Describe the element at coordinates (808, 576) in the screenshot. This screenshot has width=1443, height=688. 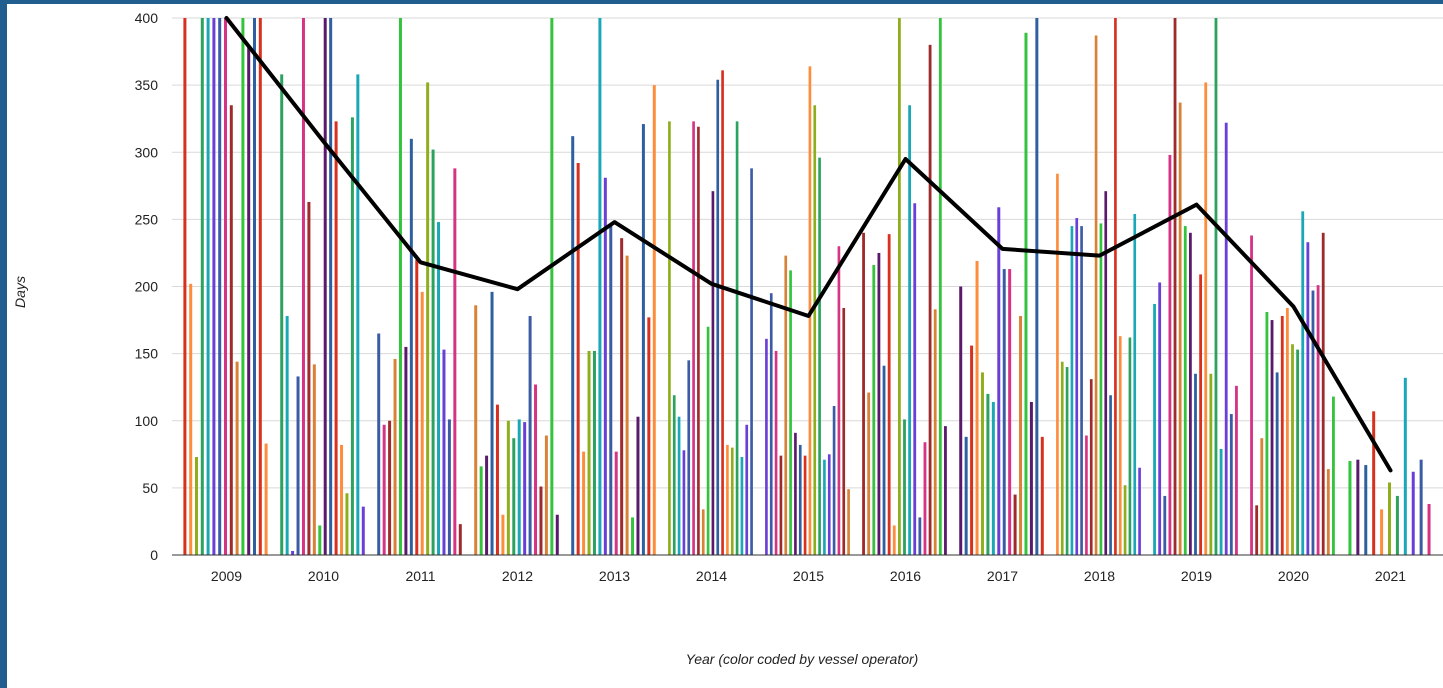
I see `x-tick-label: 2015` at that location.